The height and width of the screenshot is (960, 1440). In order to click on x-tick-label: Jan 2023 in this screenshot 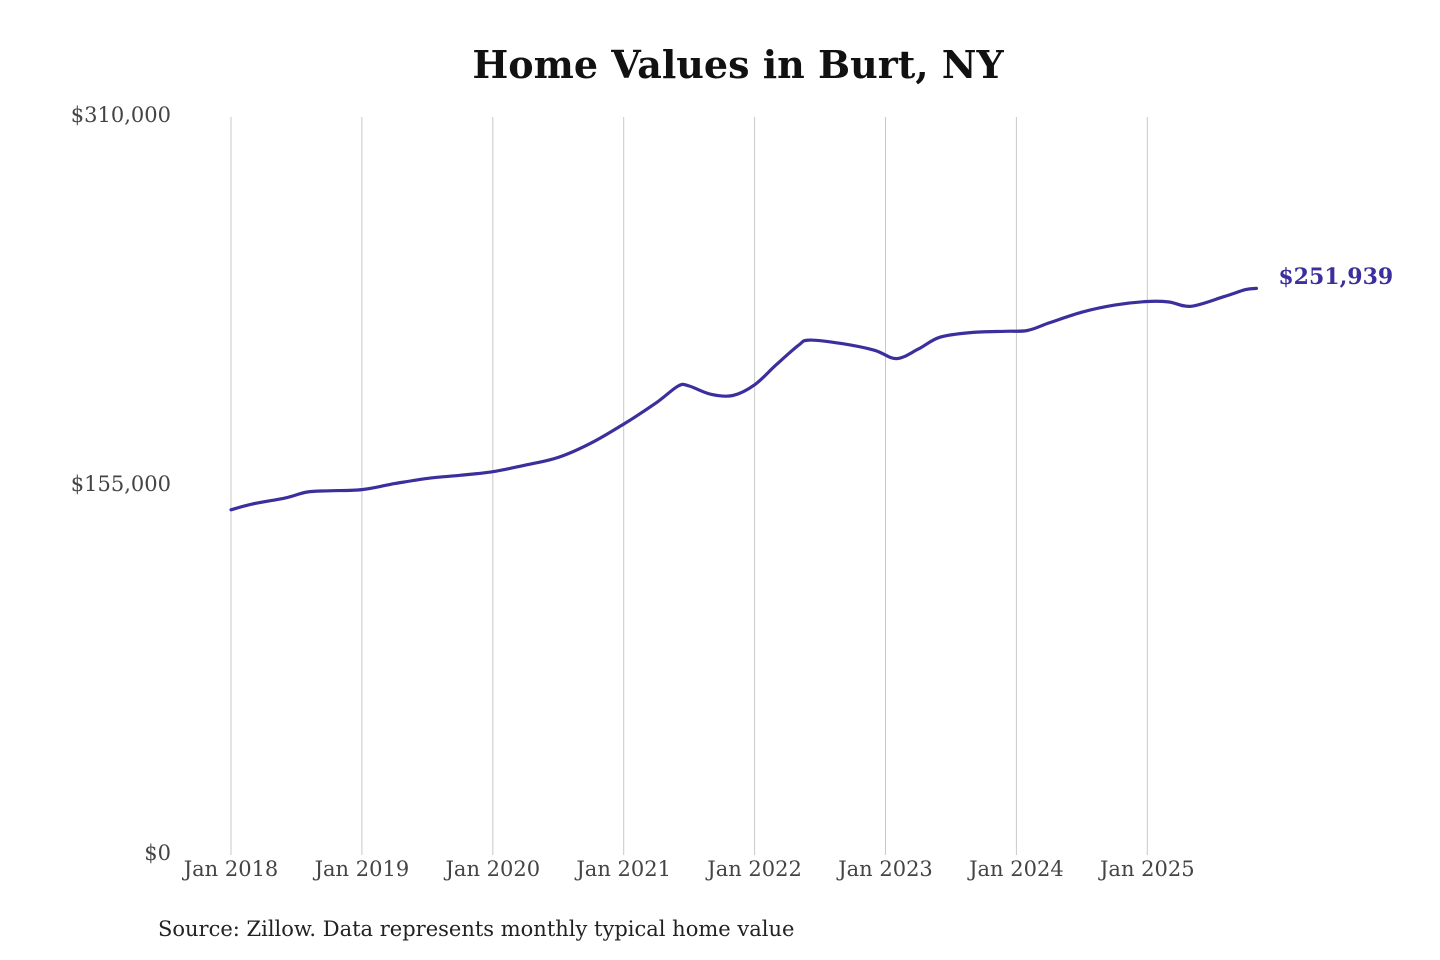, I will do `click(885, 869)`.